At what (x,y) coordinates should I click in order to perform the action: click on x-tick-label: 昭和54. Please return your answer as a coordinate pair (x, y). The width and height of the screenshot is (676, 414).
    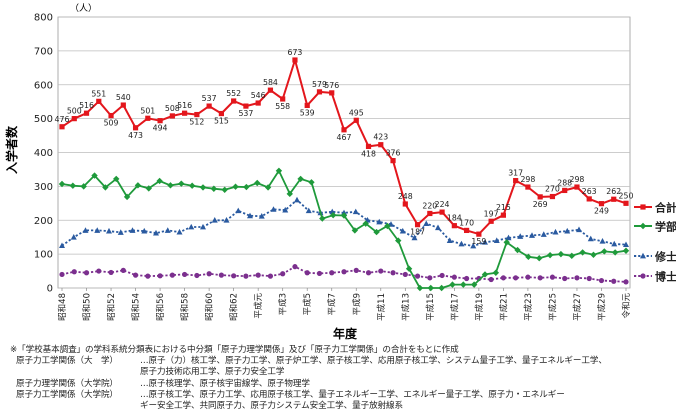
    Looking at the image, I should click on (137, 307).